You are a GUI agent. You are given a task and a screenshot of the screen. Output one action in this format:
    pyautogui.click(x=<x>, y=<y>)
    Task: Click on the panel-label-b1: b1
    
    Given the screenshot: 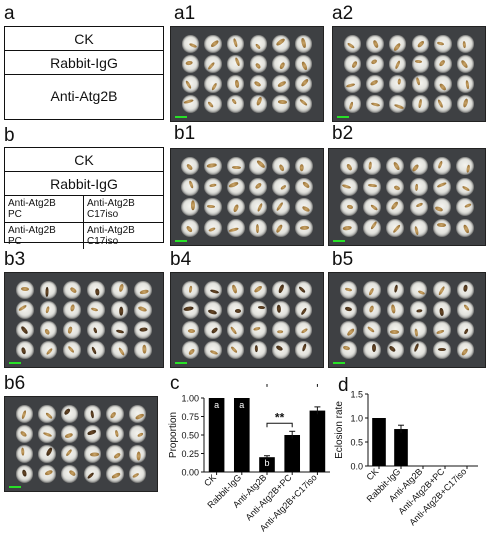 What is the action you would take?
    pyautogui.click(x=185, y=133)
    